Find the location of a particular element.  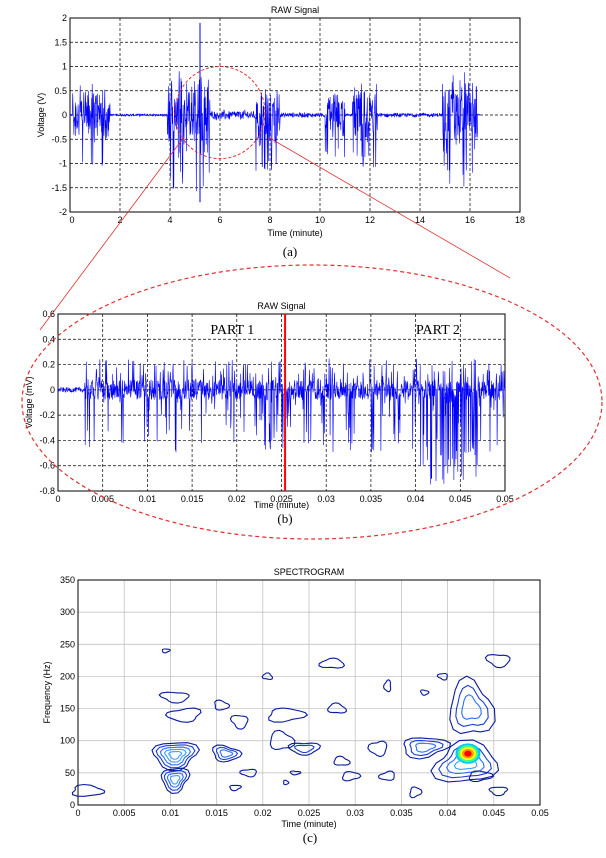

y-tick-label: 200 is located at coordinates (67, 676).